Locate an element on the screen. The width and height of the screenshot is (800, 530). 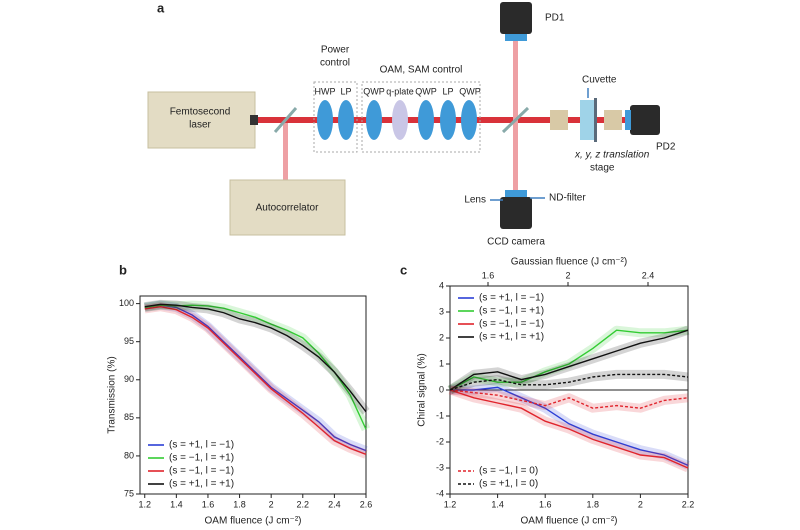
y-tick-label: 2 is located at coordinates (441, 337).